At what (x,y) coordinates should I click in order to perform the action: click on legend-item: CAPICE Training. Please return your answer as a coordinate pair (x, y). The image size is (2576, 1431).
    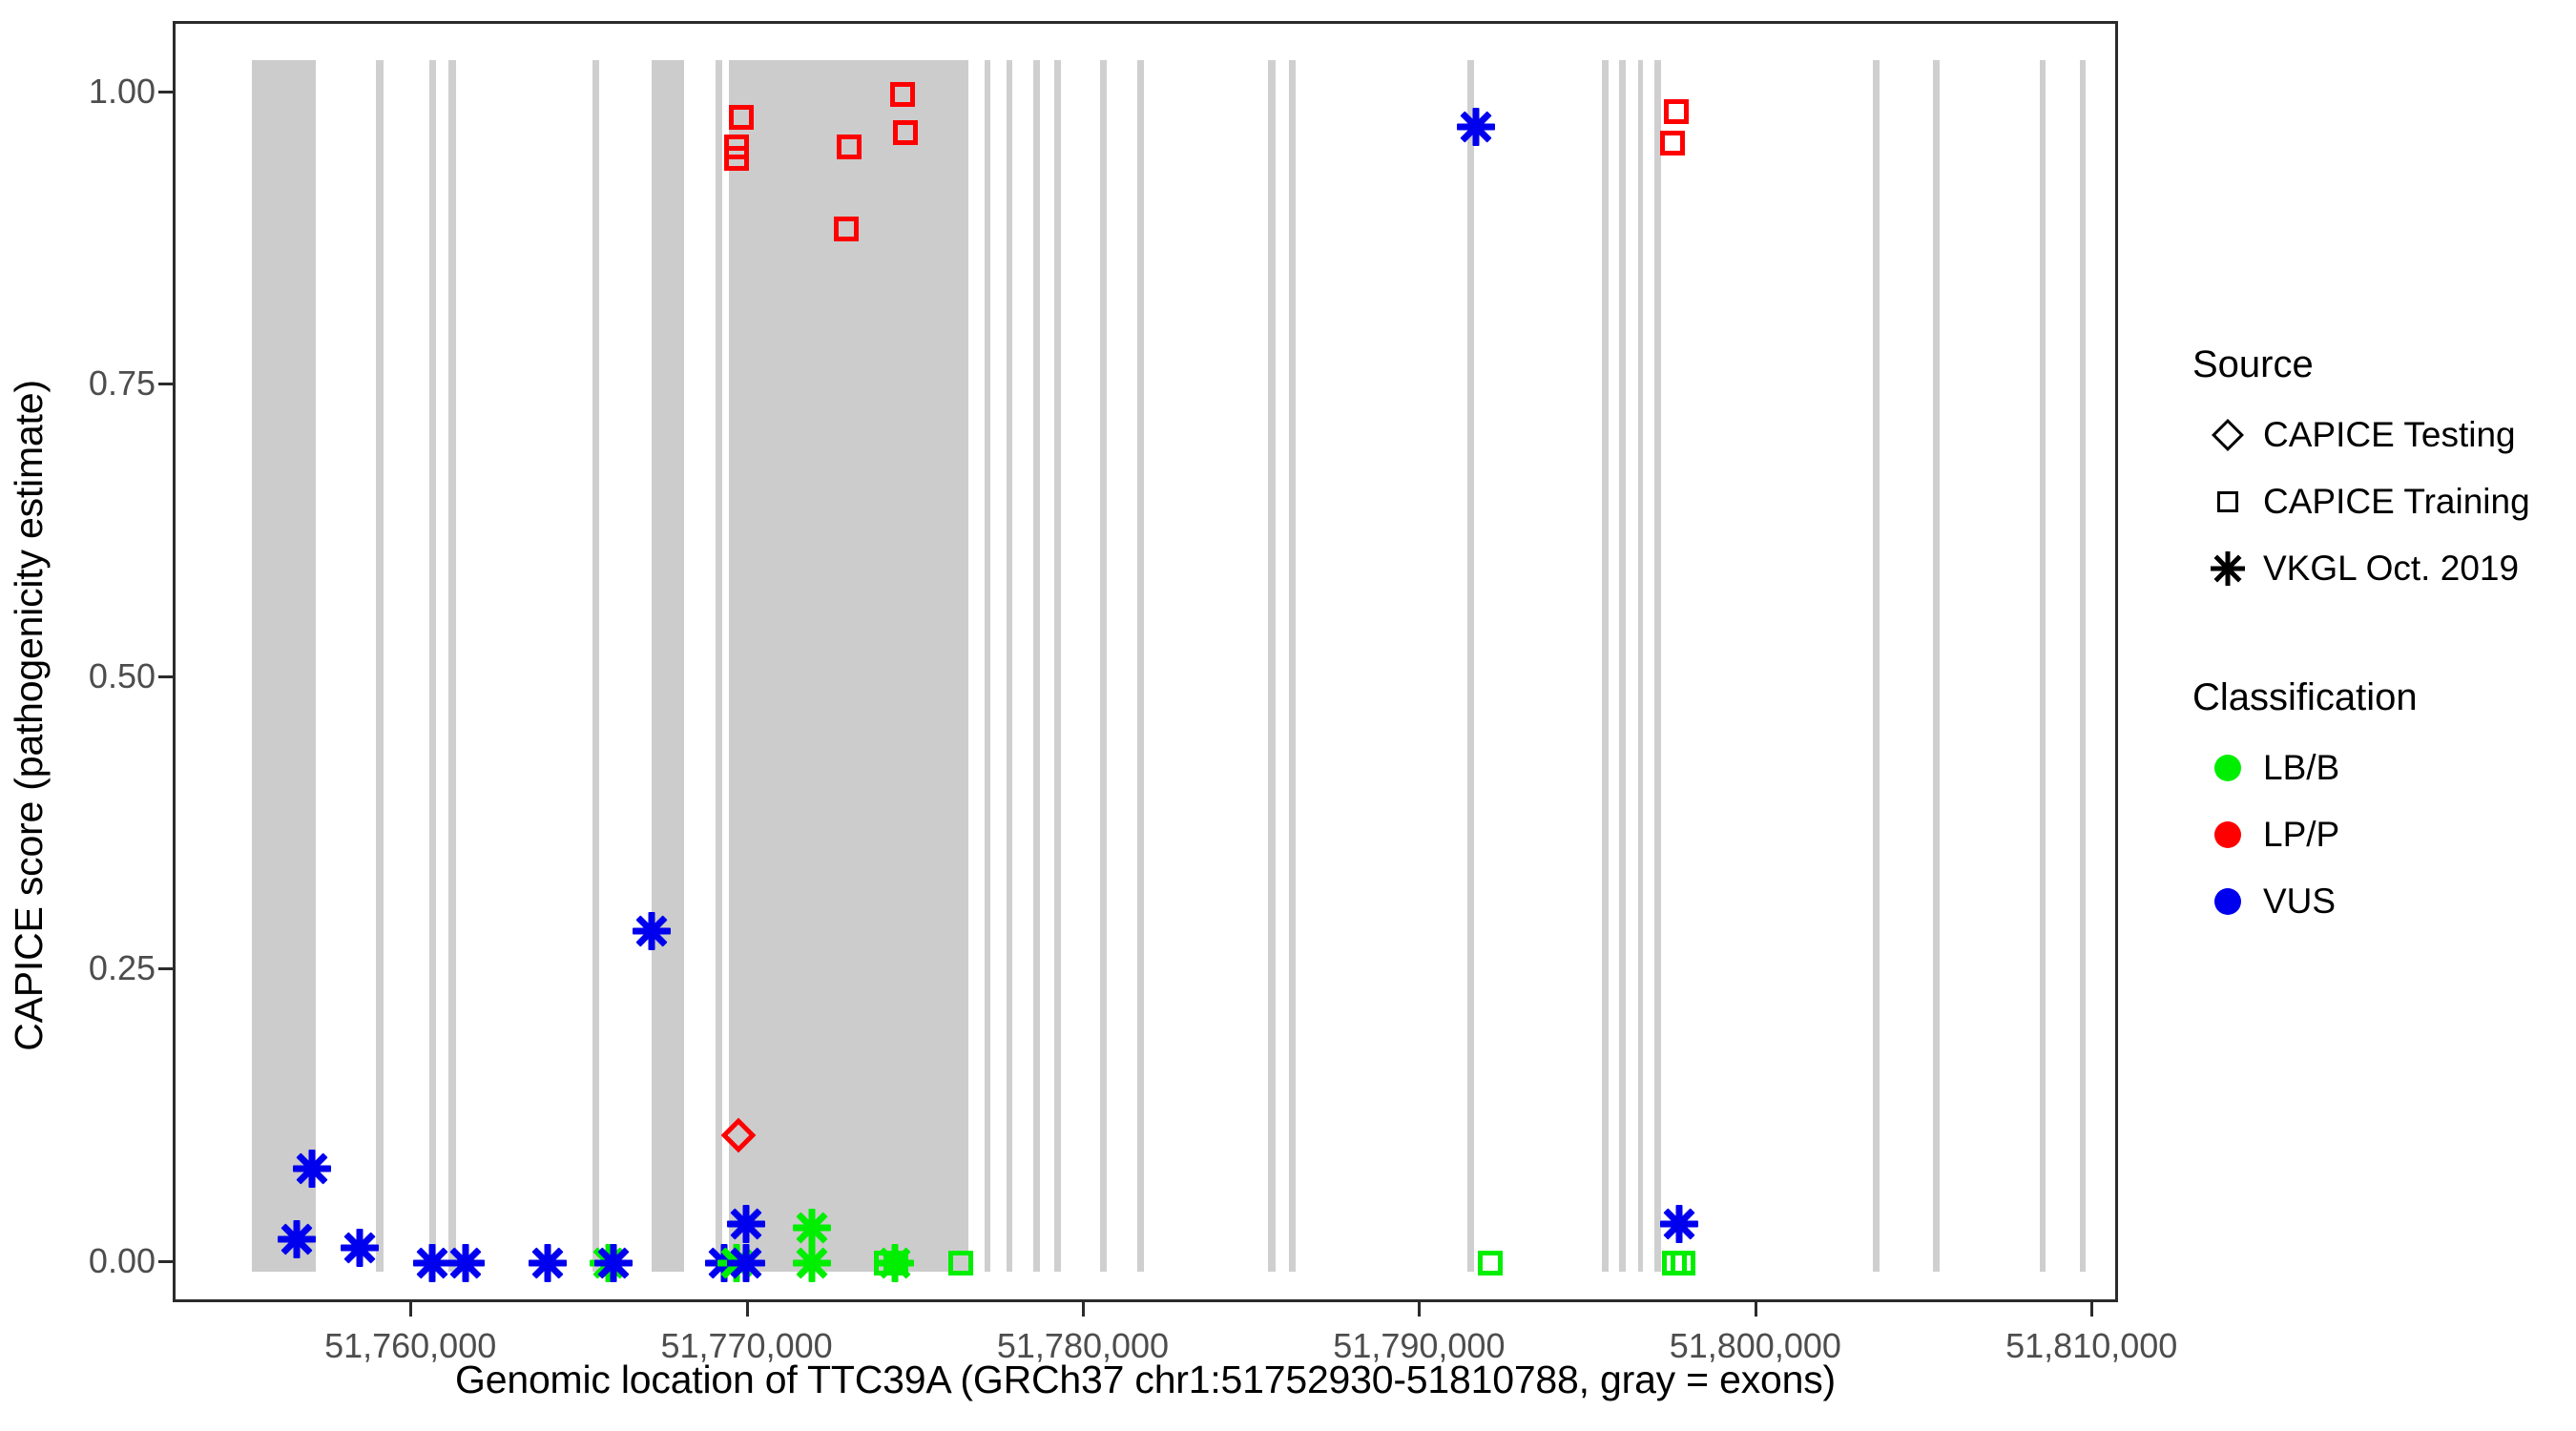
    Looking at the image, I should click on (2383, 502).